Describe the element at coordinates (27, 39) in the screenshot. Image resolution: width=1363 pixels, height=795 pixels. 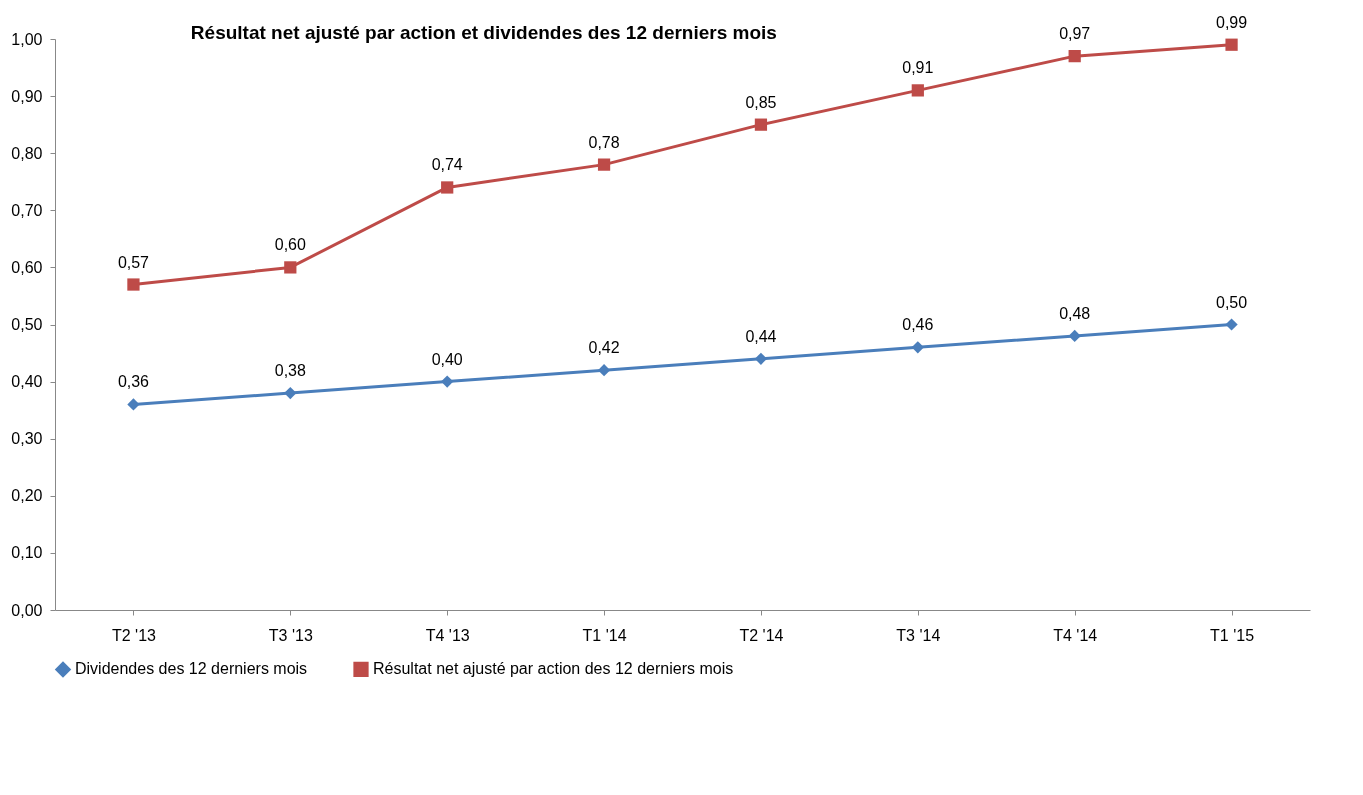
I see `y-tick-label: 1,00` at that location.